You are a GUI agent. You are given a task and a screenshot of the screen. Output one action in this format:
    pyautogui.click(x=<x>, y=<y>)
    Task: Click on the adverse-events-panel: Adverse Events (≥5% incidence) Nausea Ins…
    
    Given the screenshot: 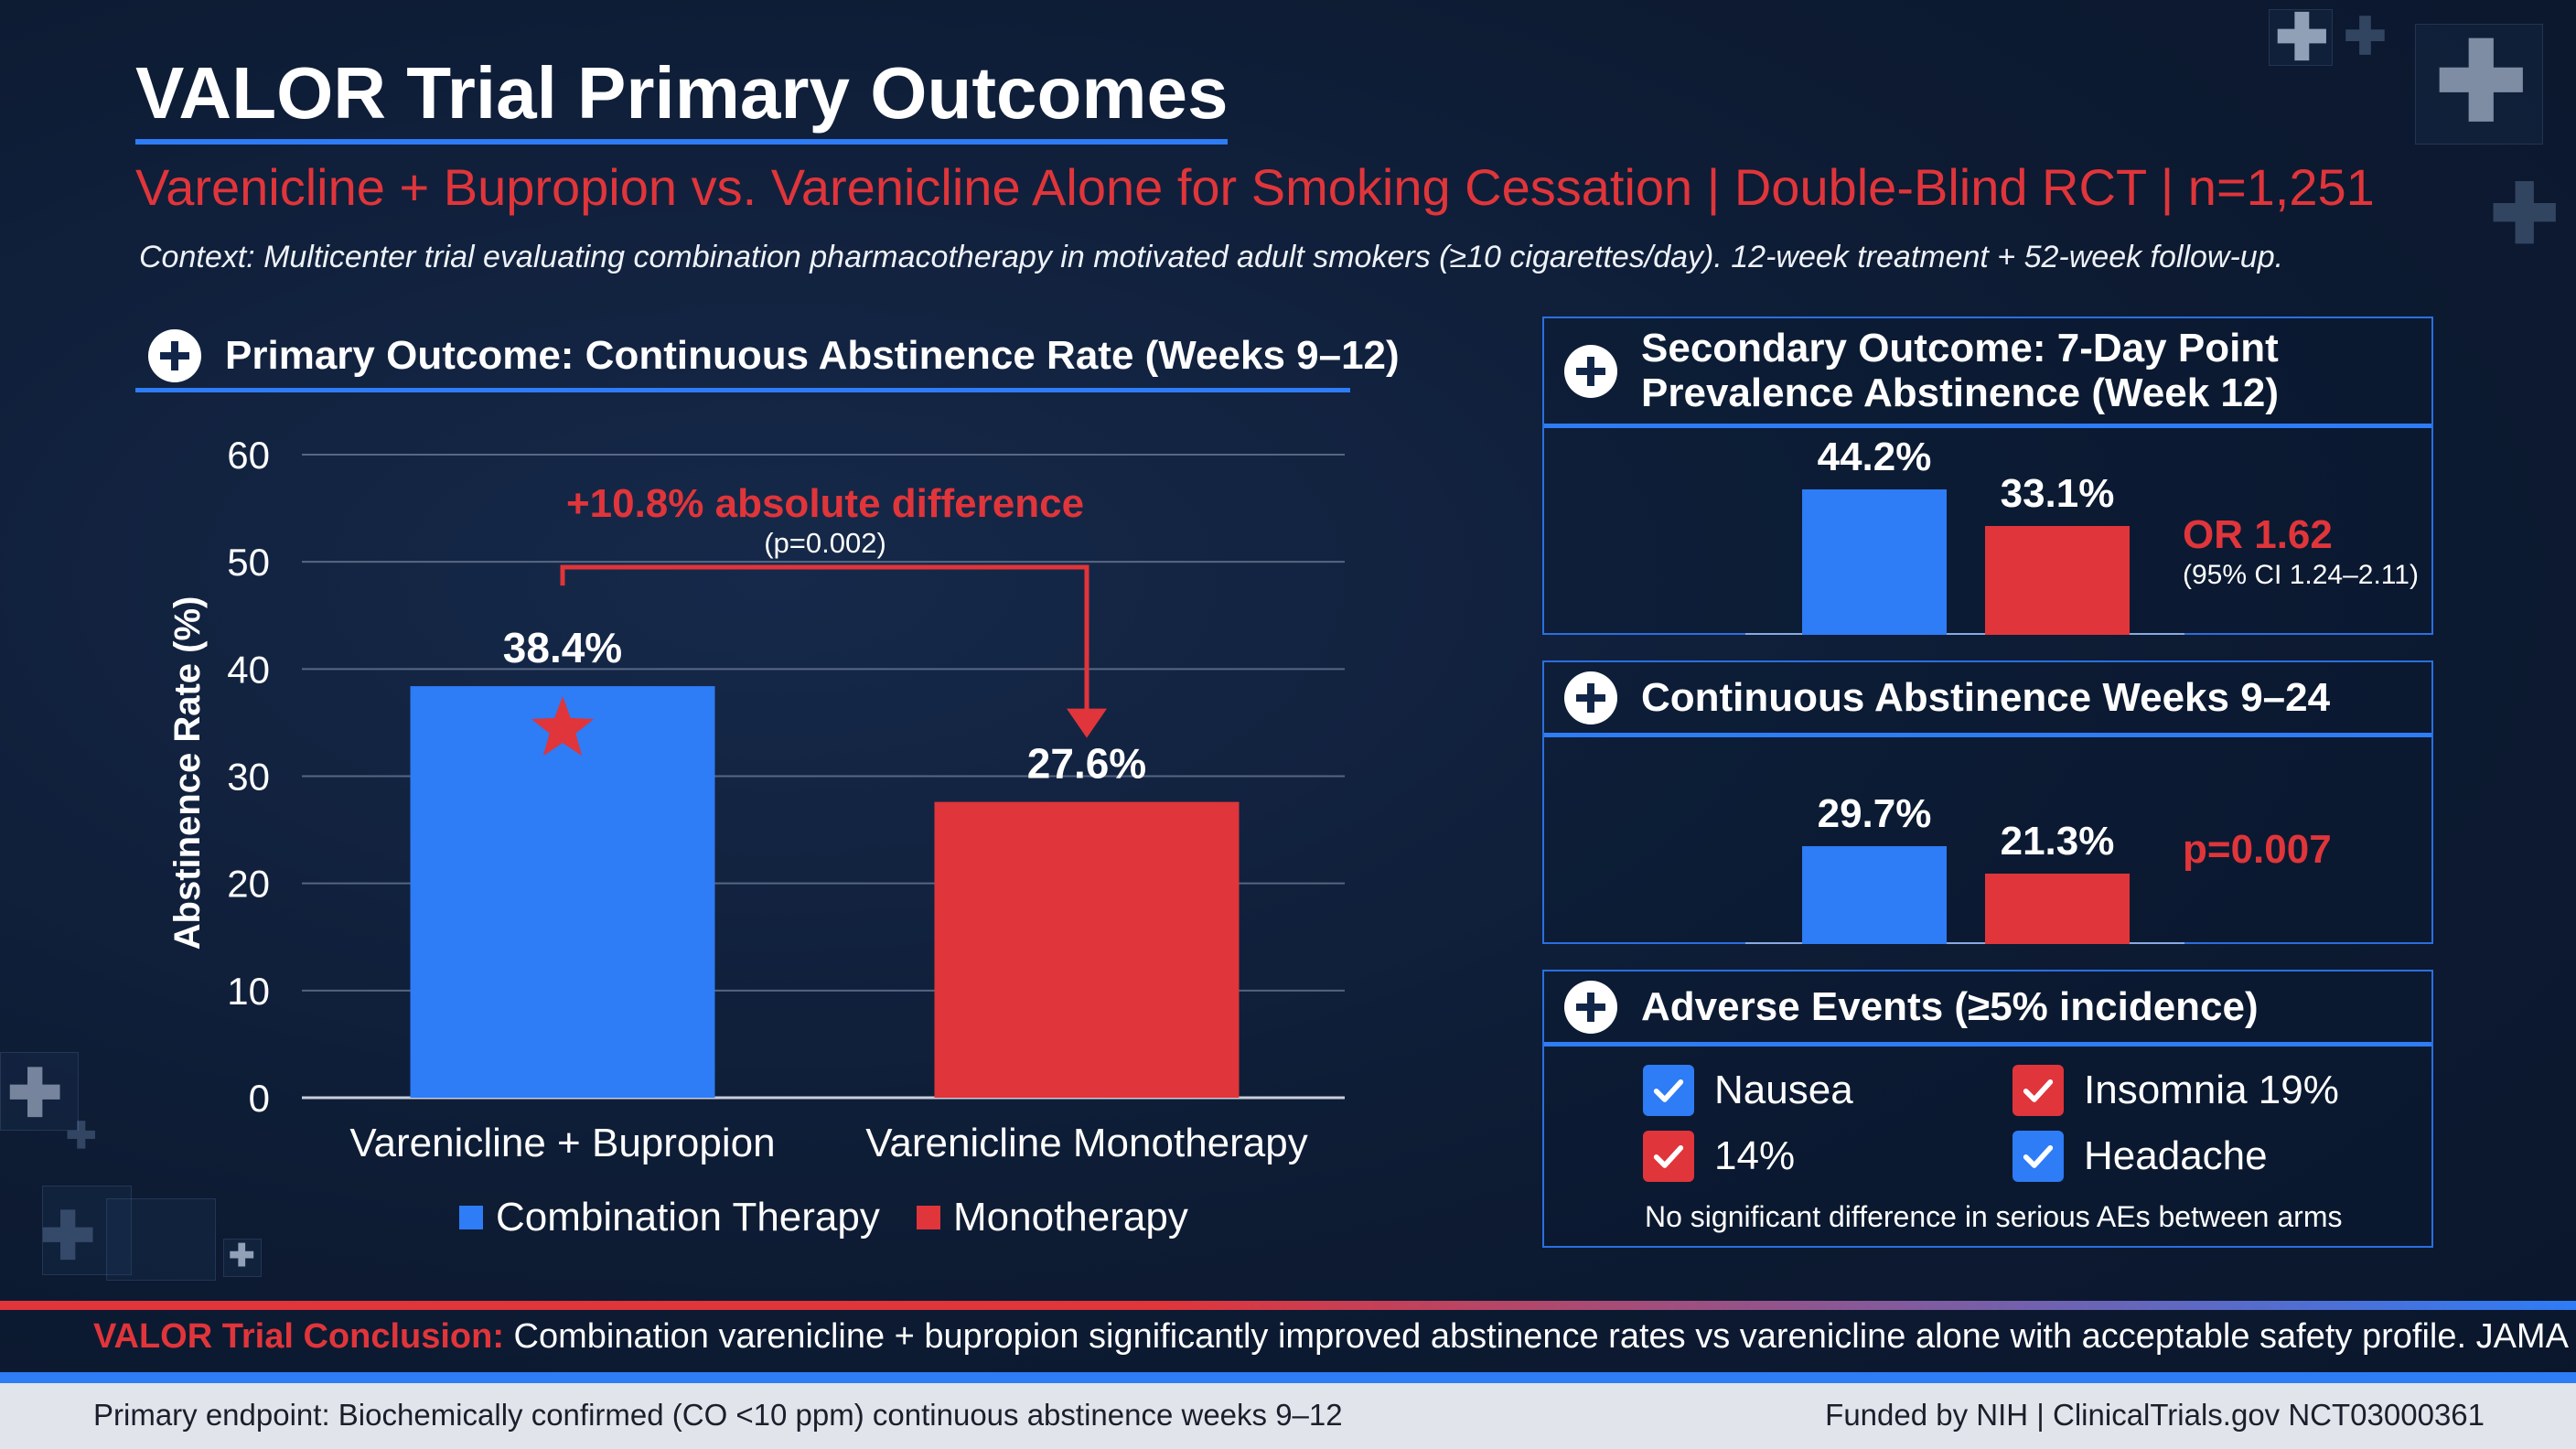 What is the action you would take?
    pyautogui.click(x=1988, y=1109)
    